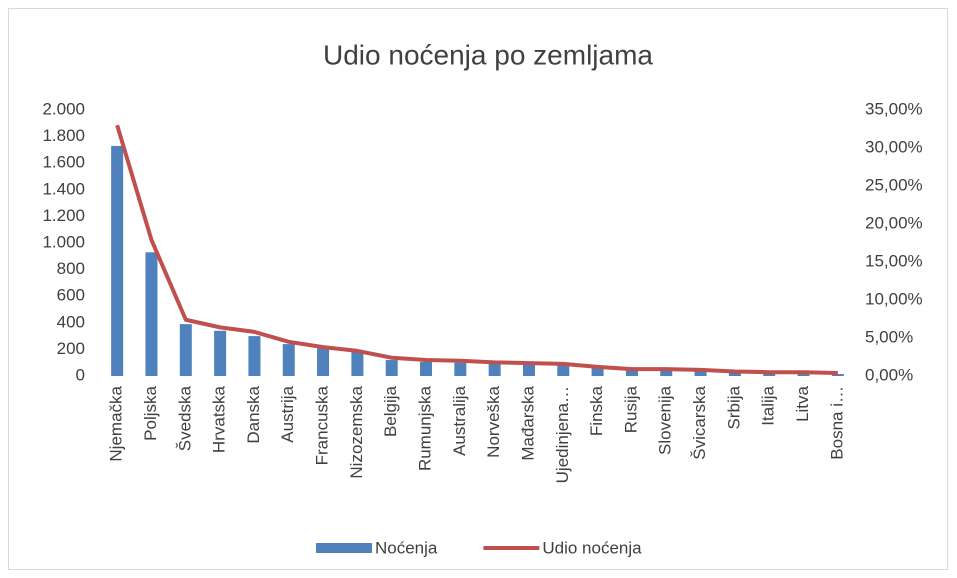 This screenshot has width=957, height=578. I want to click on y-tick-label: 1.400, so click(63, 188).